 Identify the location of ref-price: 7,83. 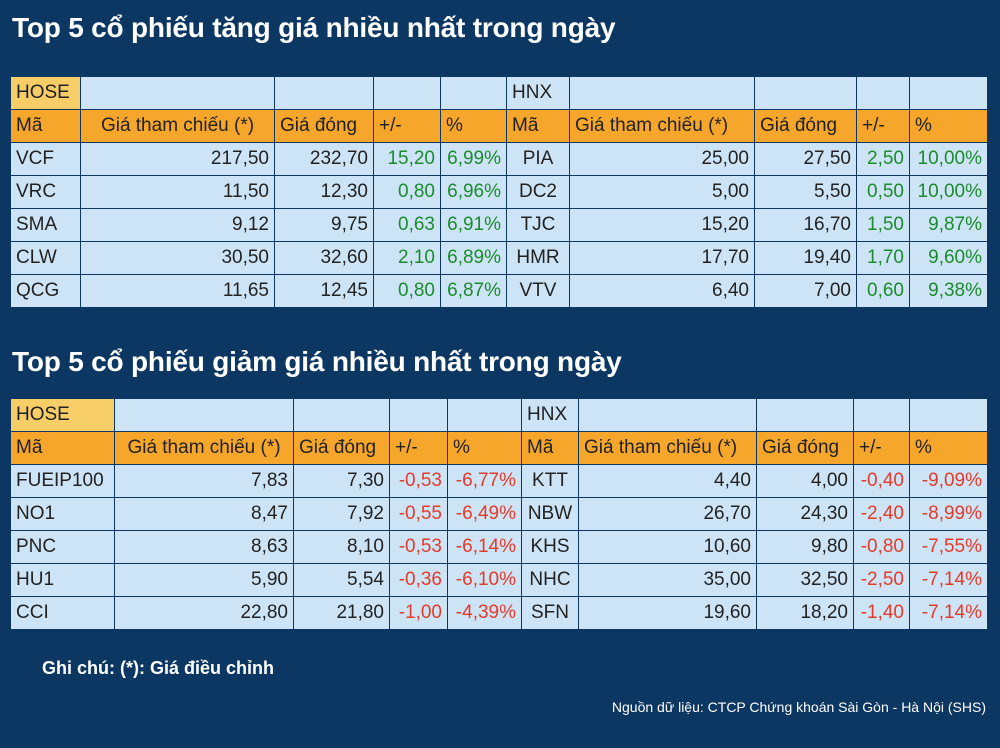
(204, 481).